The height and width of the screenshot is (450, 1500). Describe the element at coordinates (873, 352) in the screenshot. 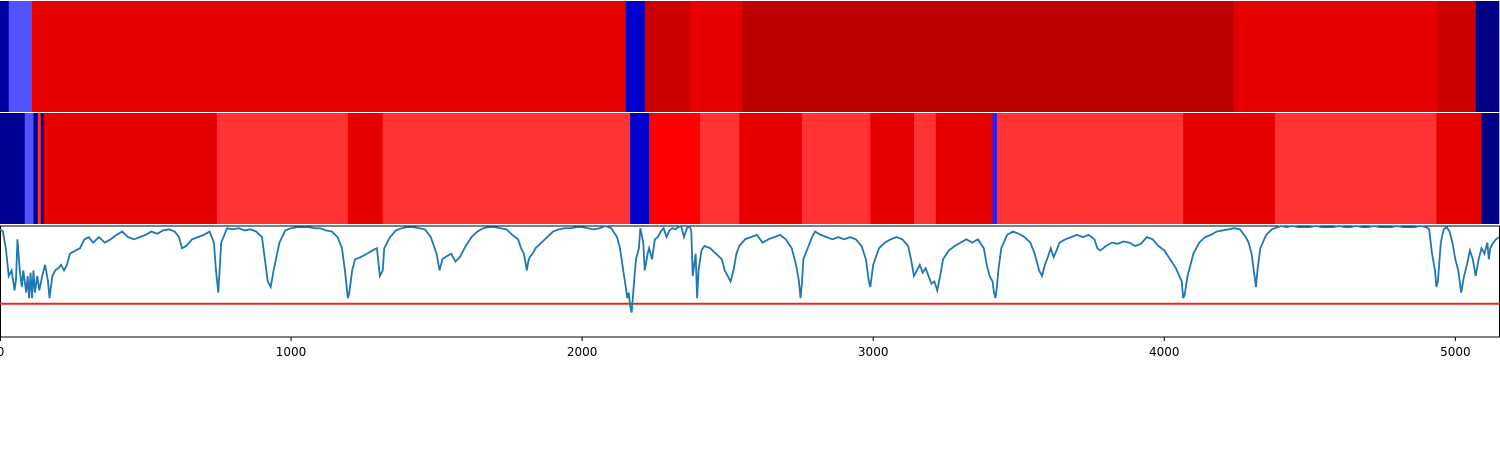

I see `x-tick-label-3: 3000` at that location.